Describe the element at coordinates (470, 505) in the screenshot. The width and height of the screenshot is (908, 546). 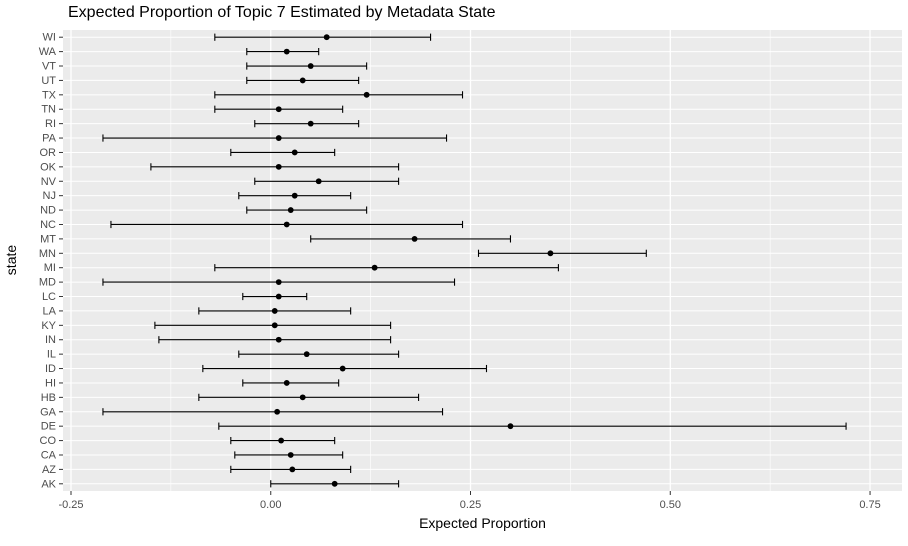
I see `x-tick-label: 0.25` at that location.